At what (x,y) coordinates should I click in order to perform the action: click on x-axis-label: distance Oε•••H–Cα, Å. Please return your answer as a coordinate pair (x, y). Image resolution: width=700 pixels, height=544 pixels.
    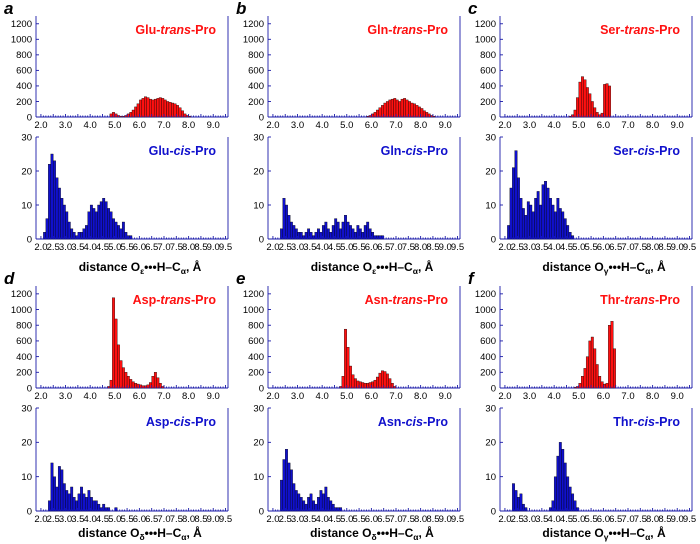
    Looking at the image, I should click on (372, 267).